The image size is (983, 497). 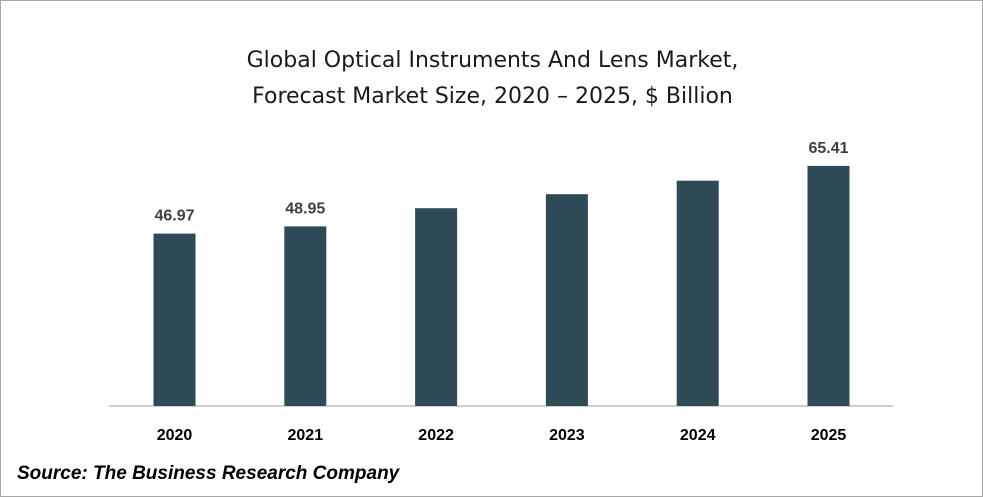 What do you see at coordinates (208, 473) in the screenshot?
I see `source-note: Source: The Business Research Company` at bounding box center [208, 473].